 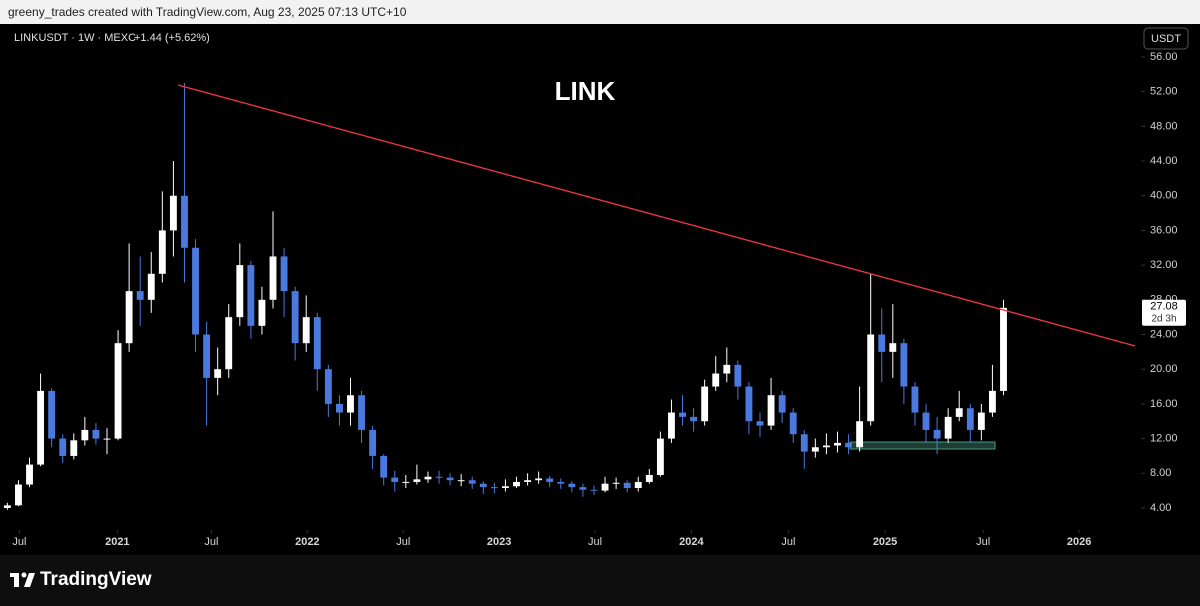 What do you see at coordinates (922, 445) in the screenshot?
I see `support-zone` at bounding box center [922, 445].